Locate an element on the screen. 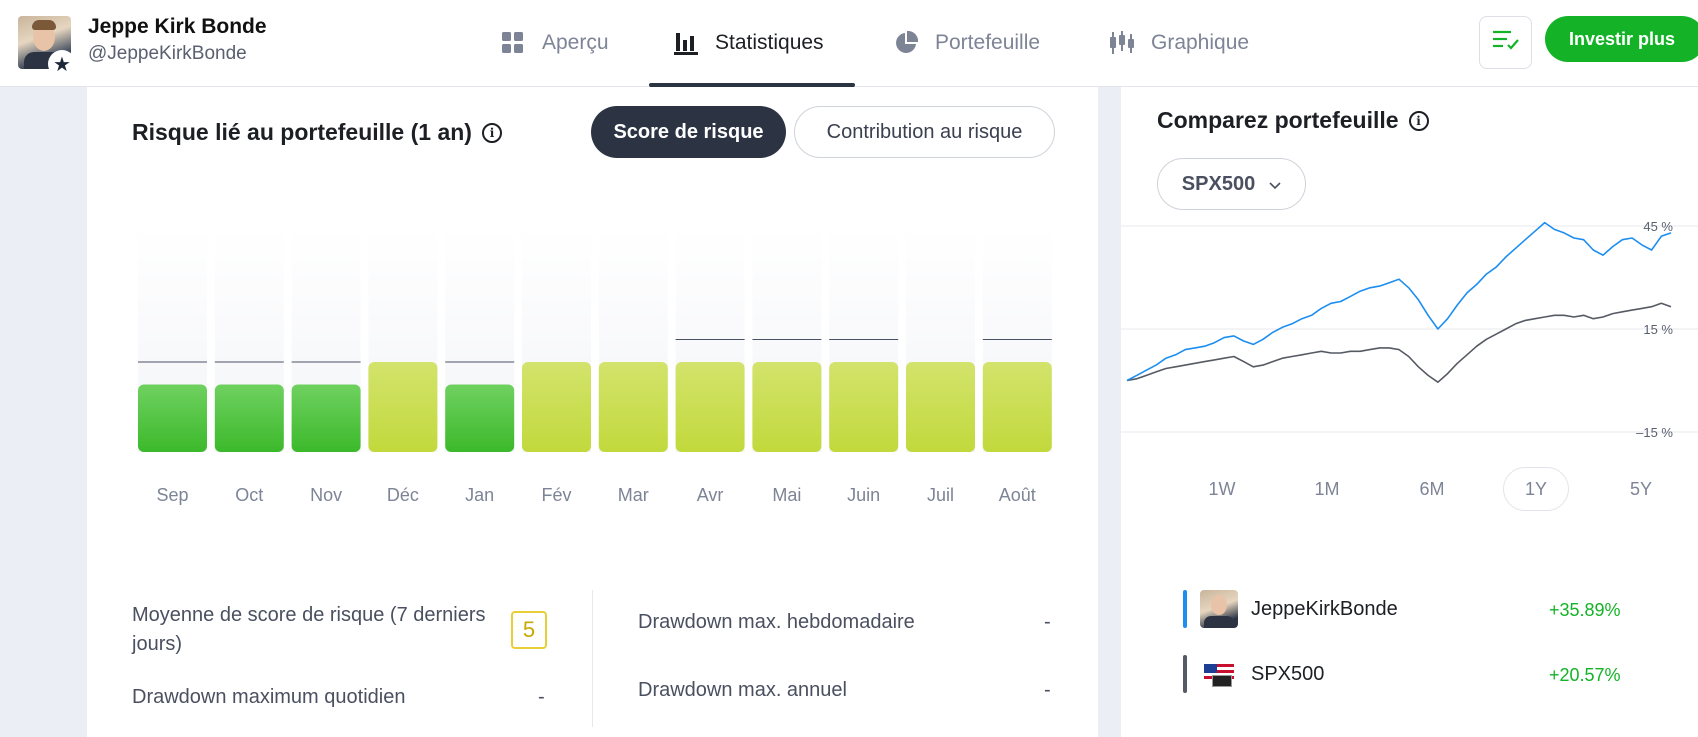 Image resolution: width=1698 pixels, height=737 pixels. weekly-drawdown-label: Drawdown max. hebdomadaire is located at coordinates (776, 622).